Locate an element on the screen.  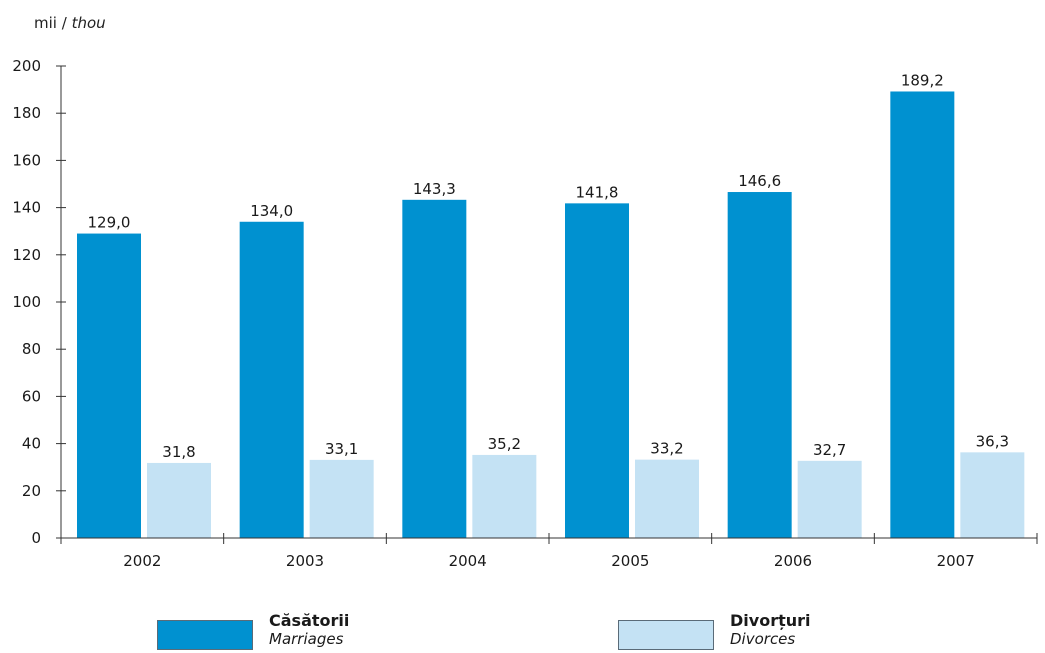
y-tick-label-160: 160 is located at coordinates (26, 160).